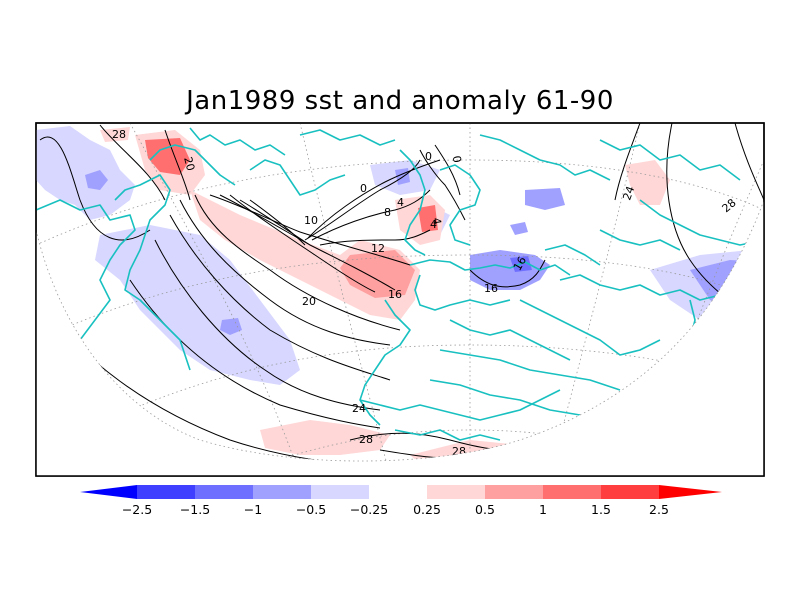 The width and height of the screenshot is (800, 600). What do you see at coordinates (659, 509) in the screenshot?
I see `colorbar-tick-label: 2.5` at bounding box center [659, 509].